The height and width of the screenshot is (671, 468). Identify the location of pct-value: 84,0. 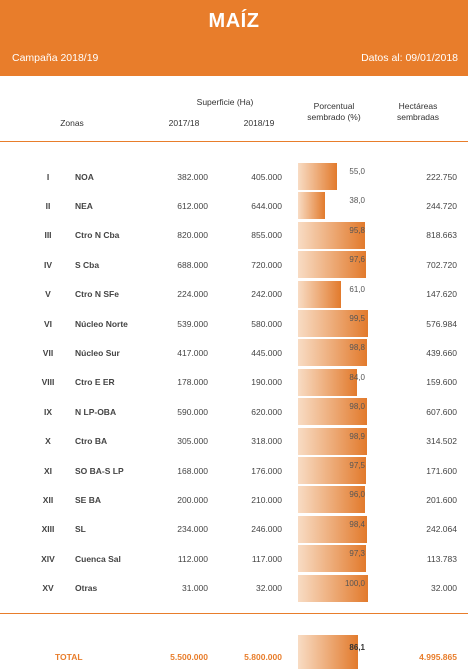
(357, 377).